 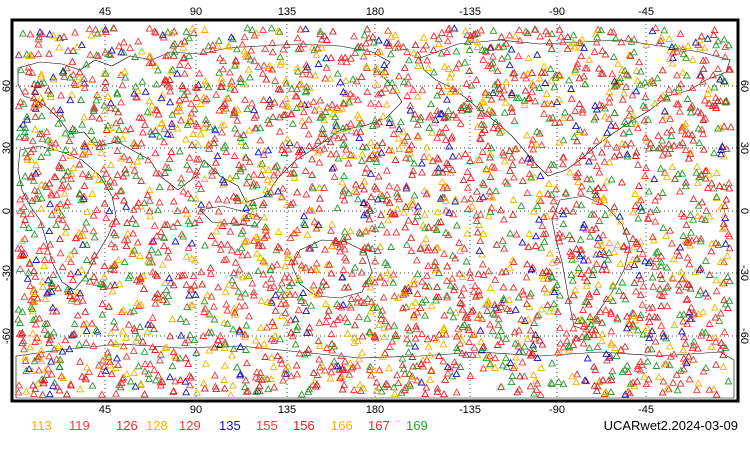 What do you see at coordinates (557, 12) in the screenshot?
I see `top-lon-label-minus90: -90` at bounding box center [557, 12].